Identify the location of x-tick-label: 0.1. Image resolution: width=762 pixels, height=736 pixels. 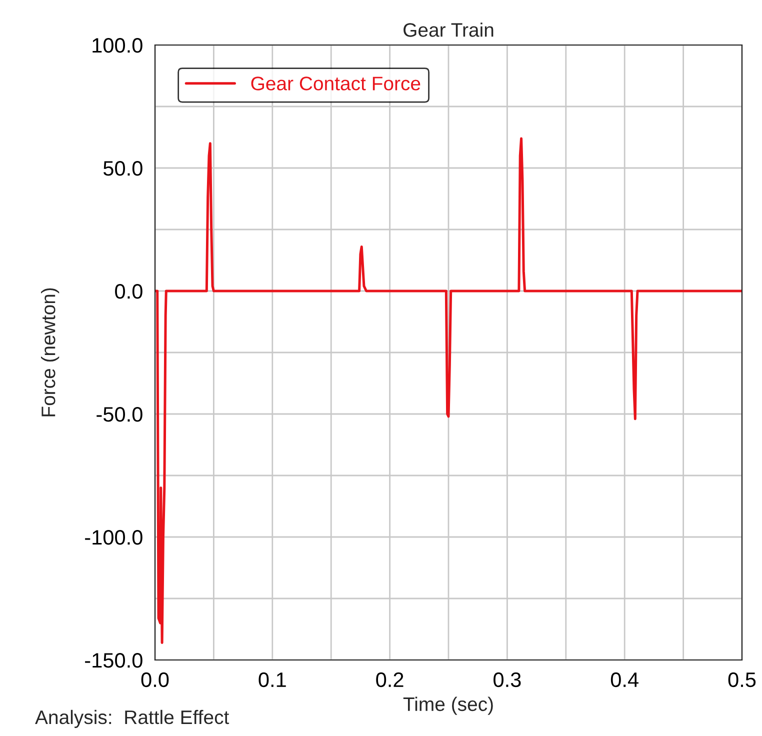
(272, 680).